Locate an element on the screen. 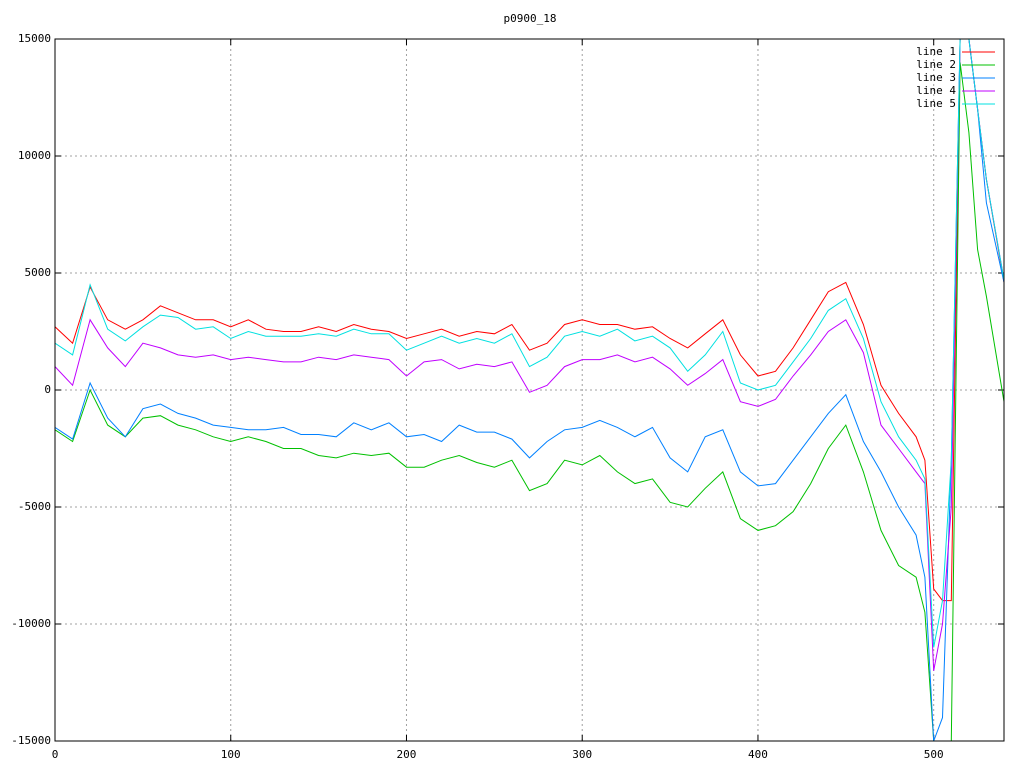  x-tick-label: 100 is located at coordinates (231, 754).